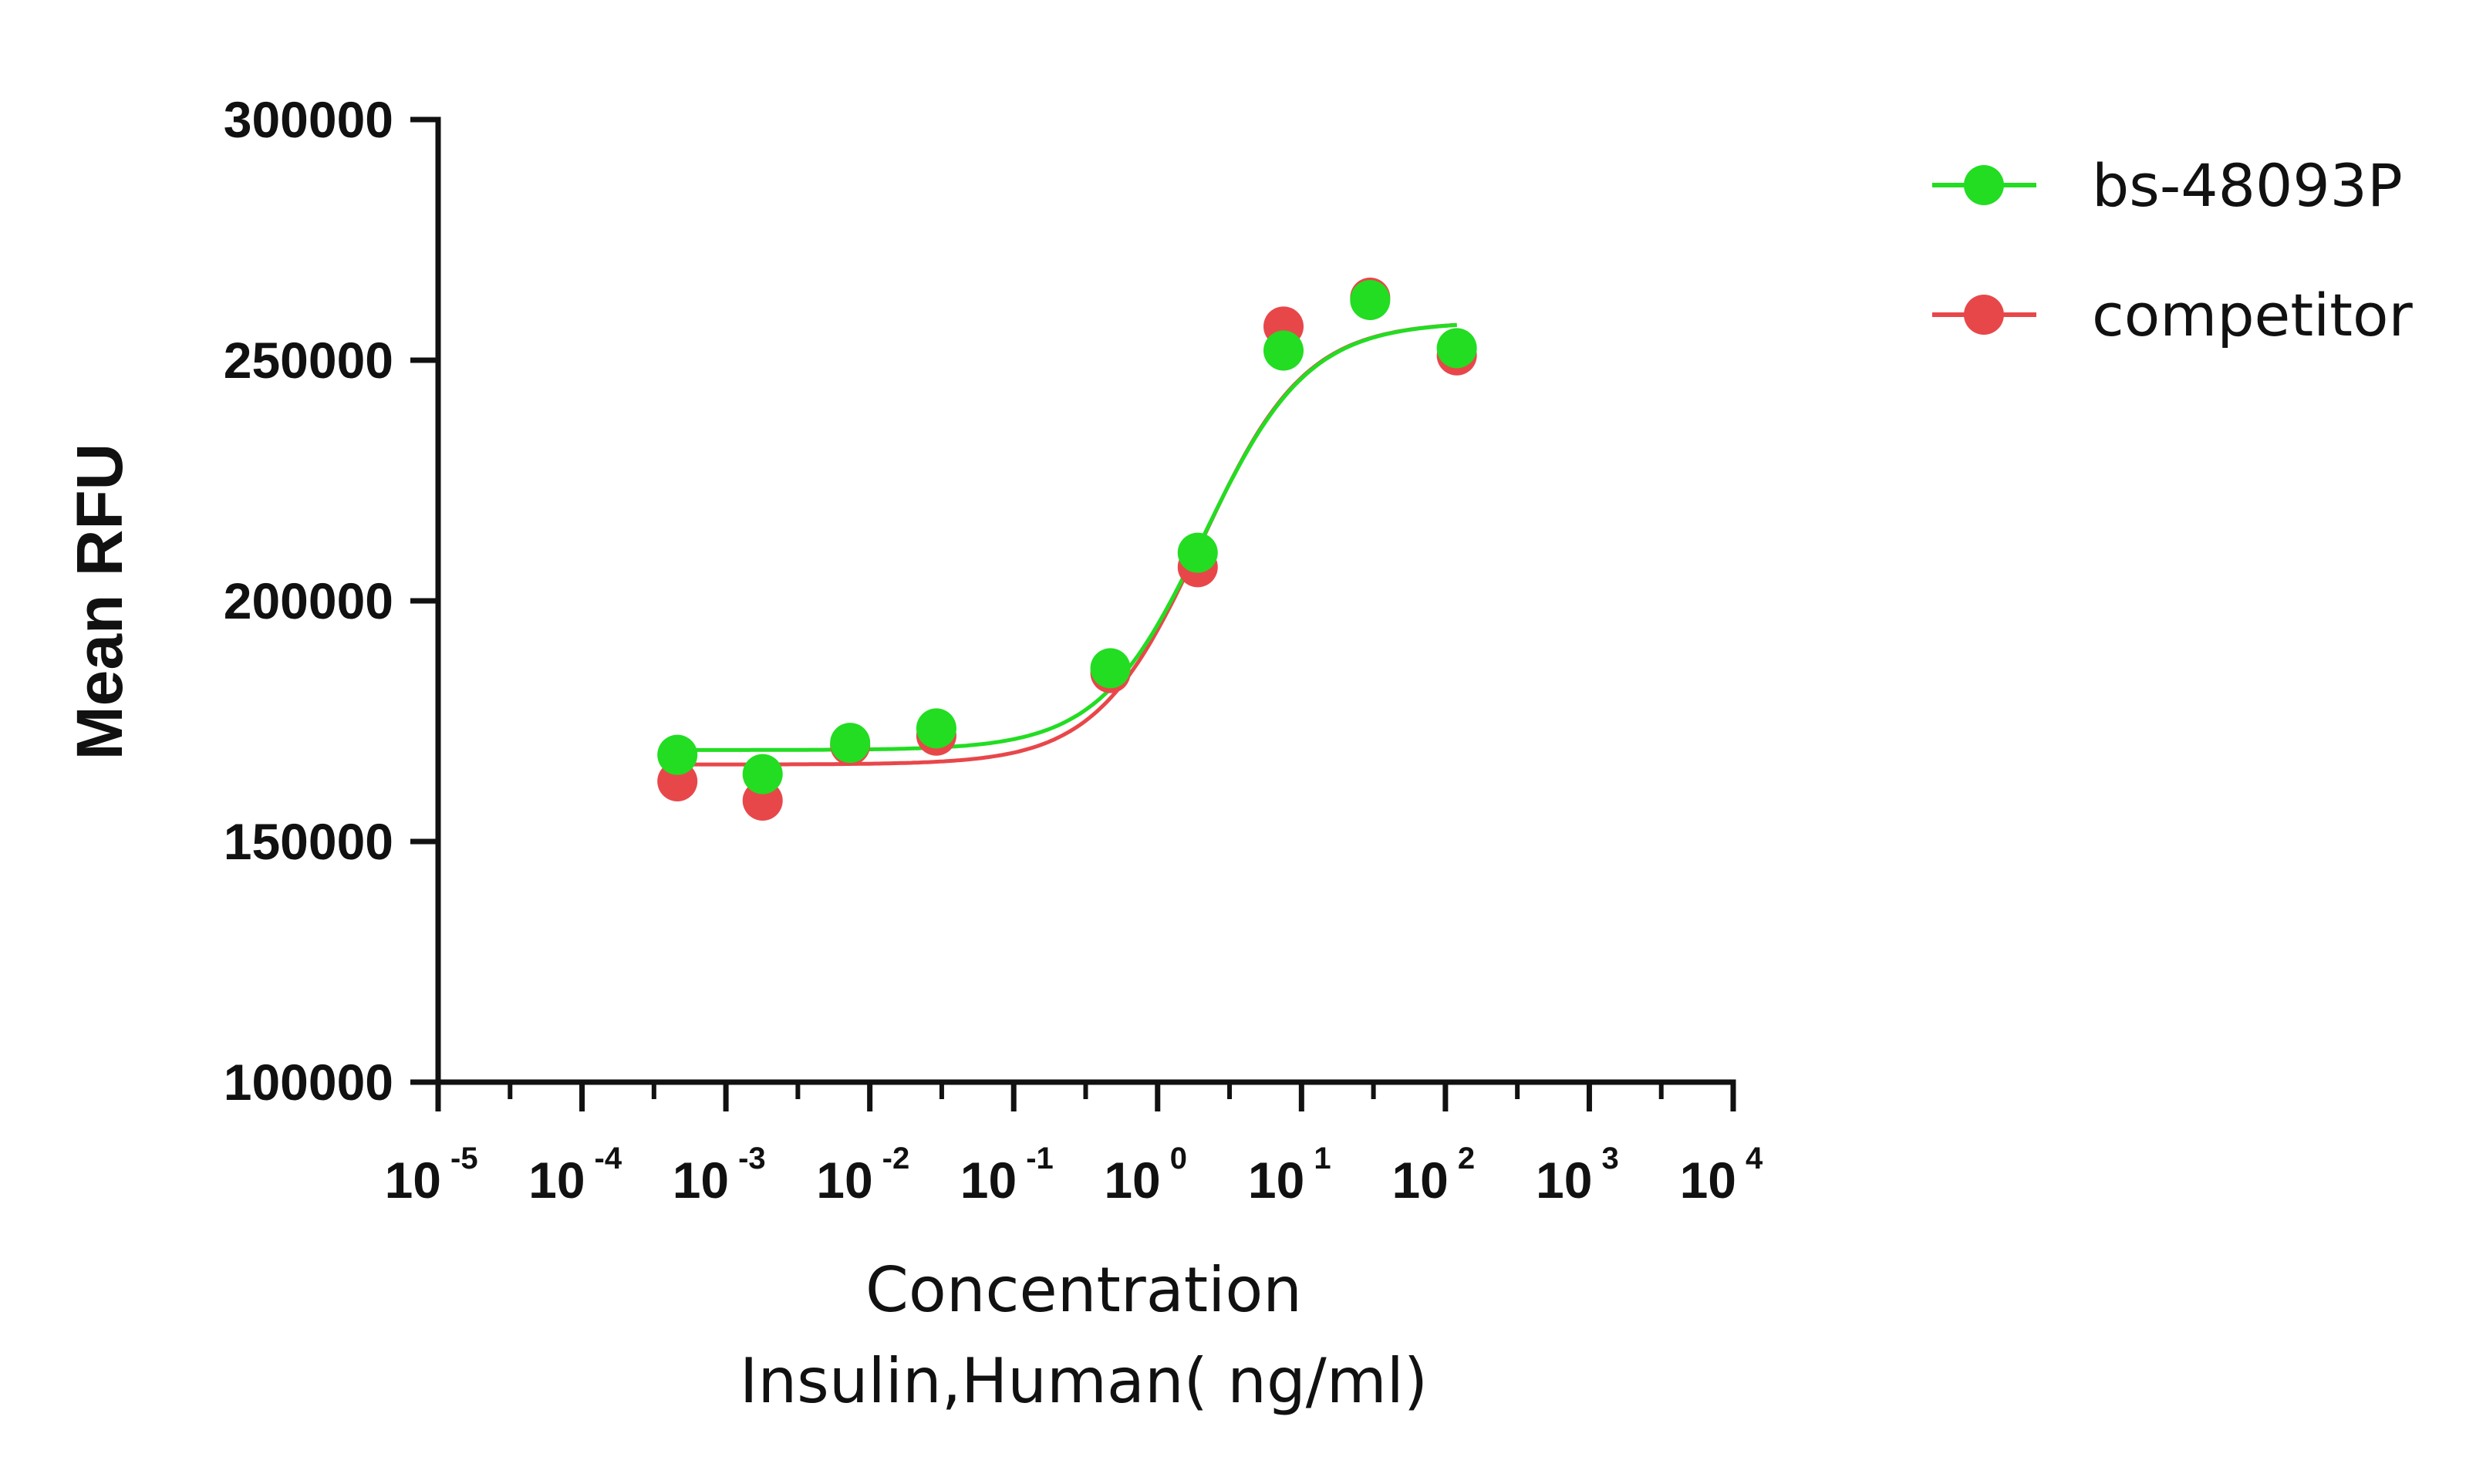 The image size is (2476, 1484). What do you see at coordinates (99, 602) in the screenshot?
I see `y-axis-title: Mean RFU` at bounding box center [99, 602].